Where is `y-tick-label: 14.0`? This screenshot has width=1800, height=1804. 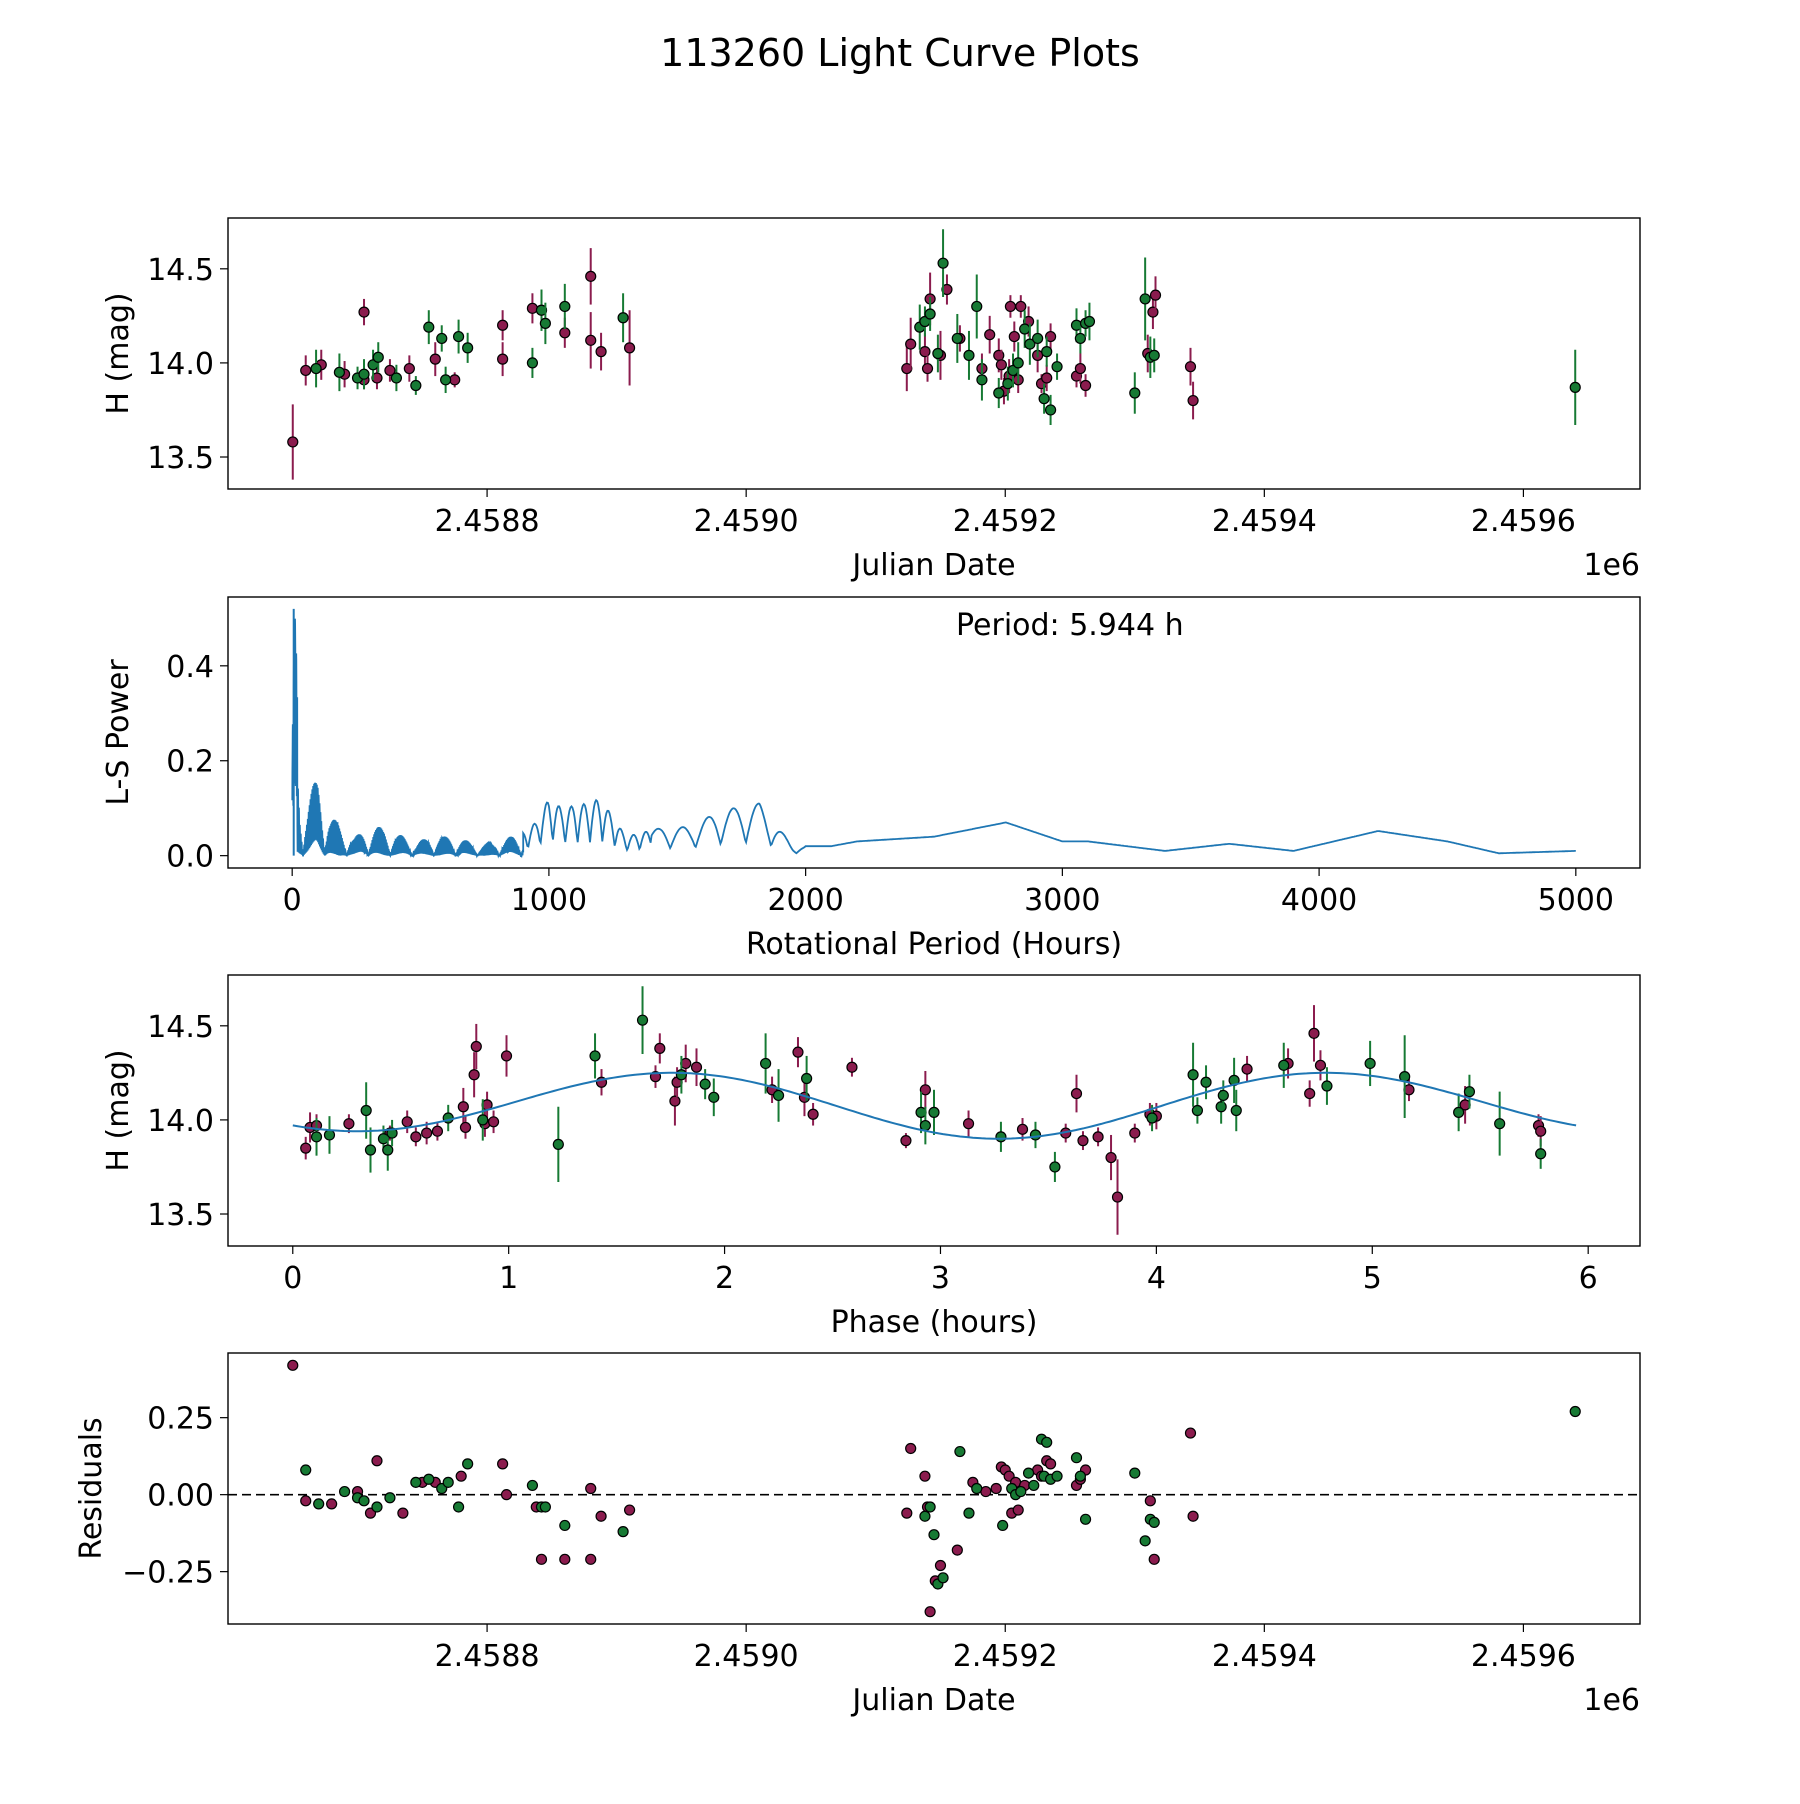 y-tick-label: 14.0 is located at coordinates (180, 364).